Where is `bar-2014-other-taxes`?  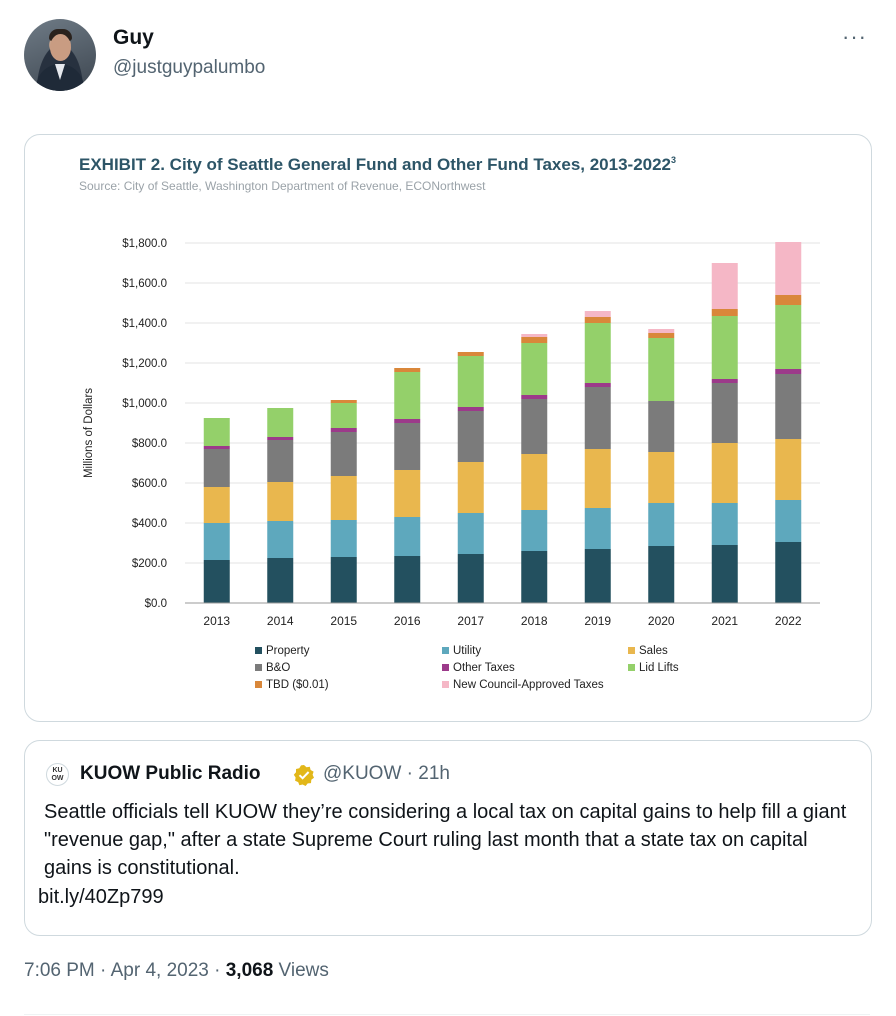 bar-2014-other-taxes is located at coordinates (280, 438).